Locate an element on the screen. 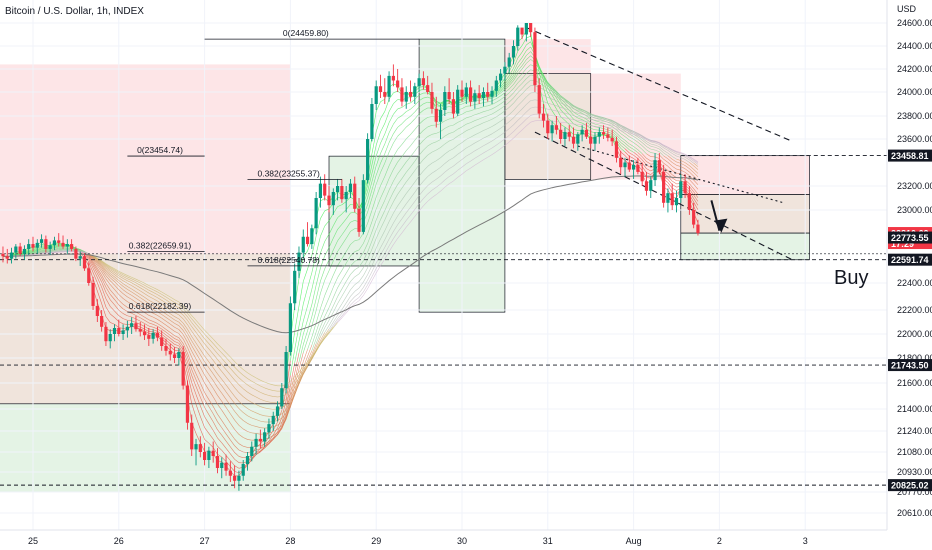 Image resolution: width=932 pixels, height=550 pixels. y-tick-label: 24000.00 is located at coordinates (914, 92).